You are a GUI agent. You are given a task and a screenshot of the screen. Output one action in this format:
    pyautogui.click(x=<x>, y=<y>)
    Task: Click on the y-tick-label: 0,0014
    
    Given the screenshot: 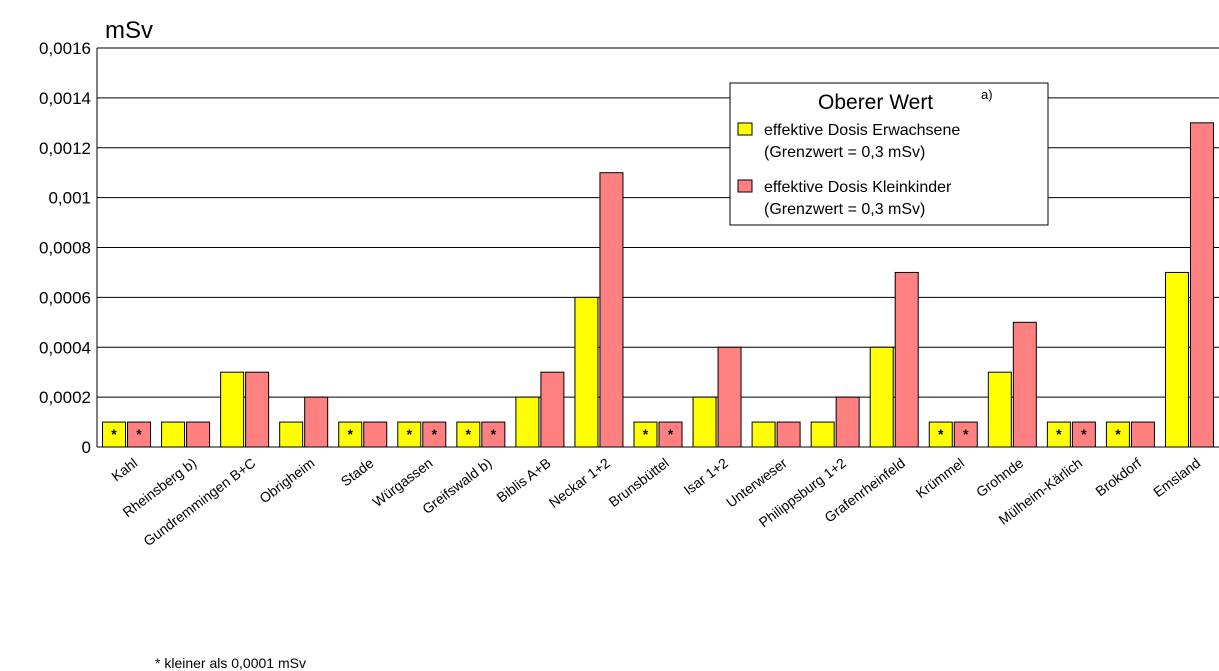 What is the action you would take?
    pyautogui.click(x=65, y=98)
    